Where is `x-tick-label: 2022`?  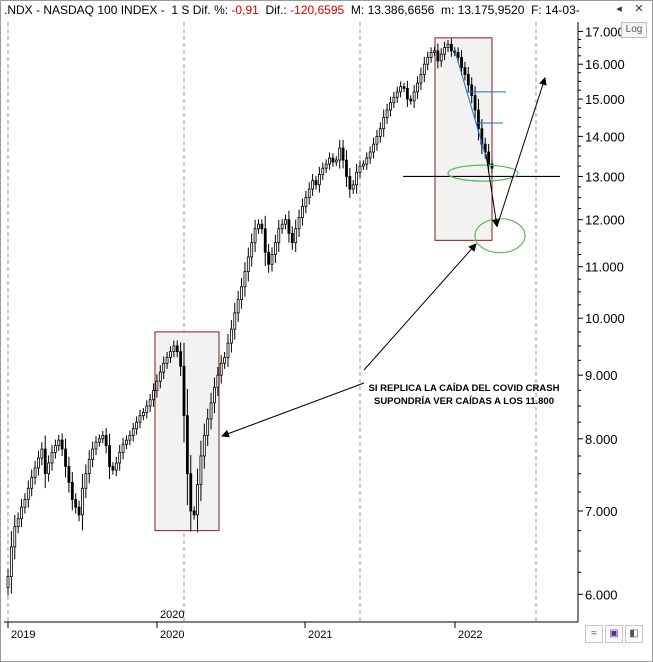
x-tick-label: 2022 is located at coordinates (470, 635).